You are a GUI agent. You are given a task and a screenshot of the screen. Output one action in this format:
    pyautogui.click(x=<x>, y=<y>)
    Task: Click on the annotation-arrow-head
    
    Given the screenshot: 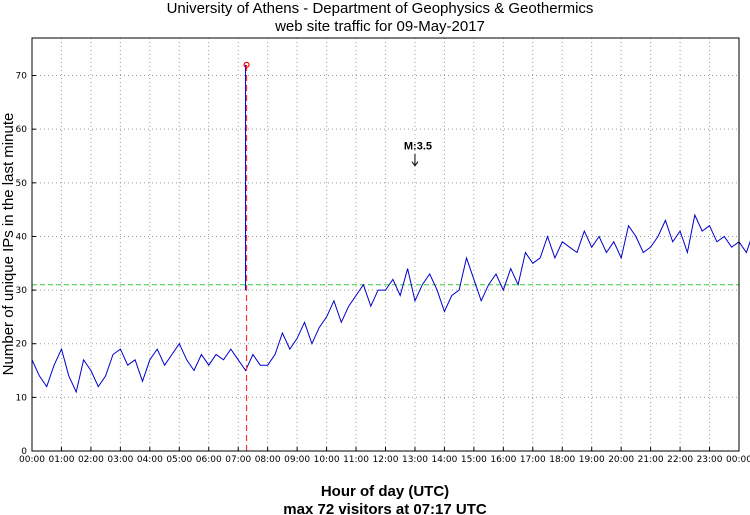 What is the action you would take?
    pyautogui.click(x=415, y=164)
    